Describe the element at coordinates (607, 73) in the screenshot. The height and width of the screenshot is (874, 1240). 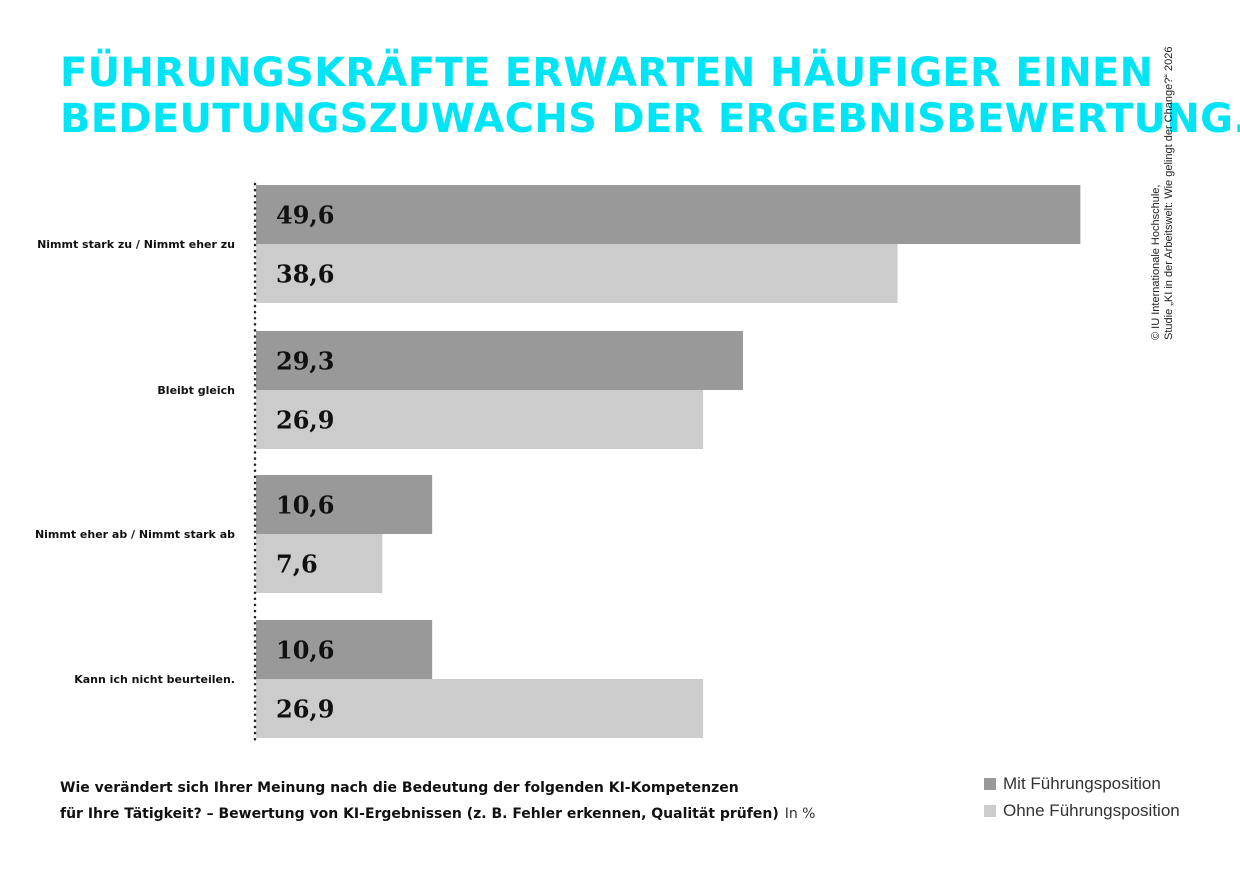
I see `chart-title-line-1: FÜHRUNGSKRÄFTE ERWARTEN HÄUFIGER EINEN` at that location.